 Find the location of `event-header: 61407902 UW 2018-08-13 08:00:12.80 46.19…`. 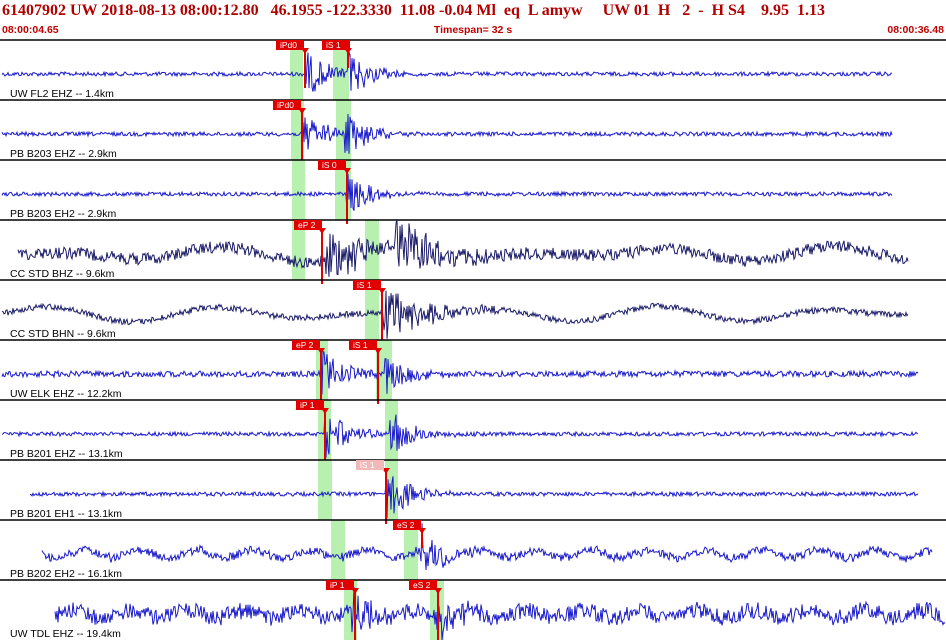

event-header: 61407902 UW 2018-08-13 08:00:12.80 46.19… is located at coordinates (473, 20).